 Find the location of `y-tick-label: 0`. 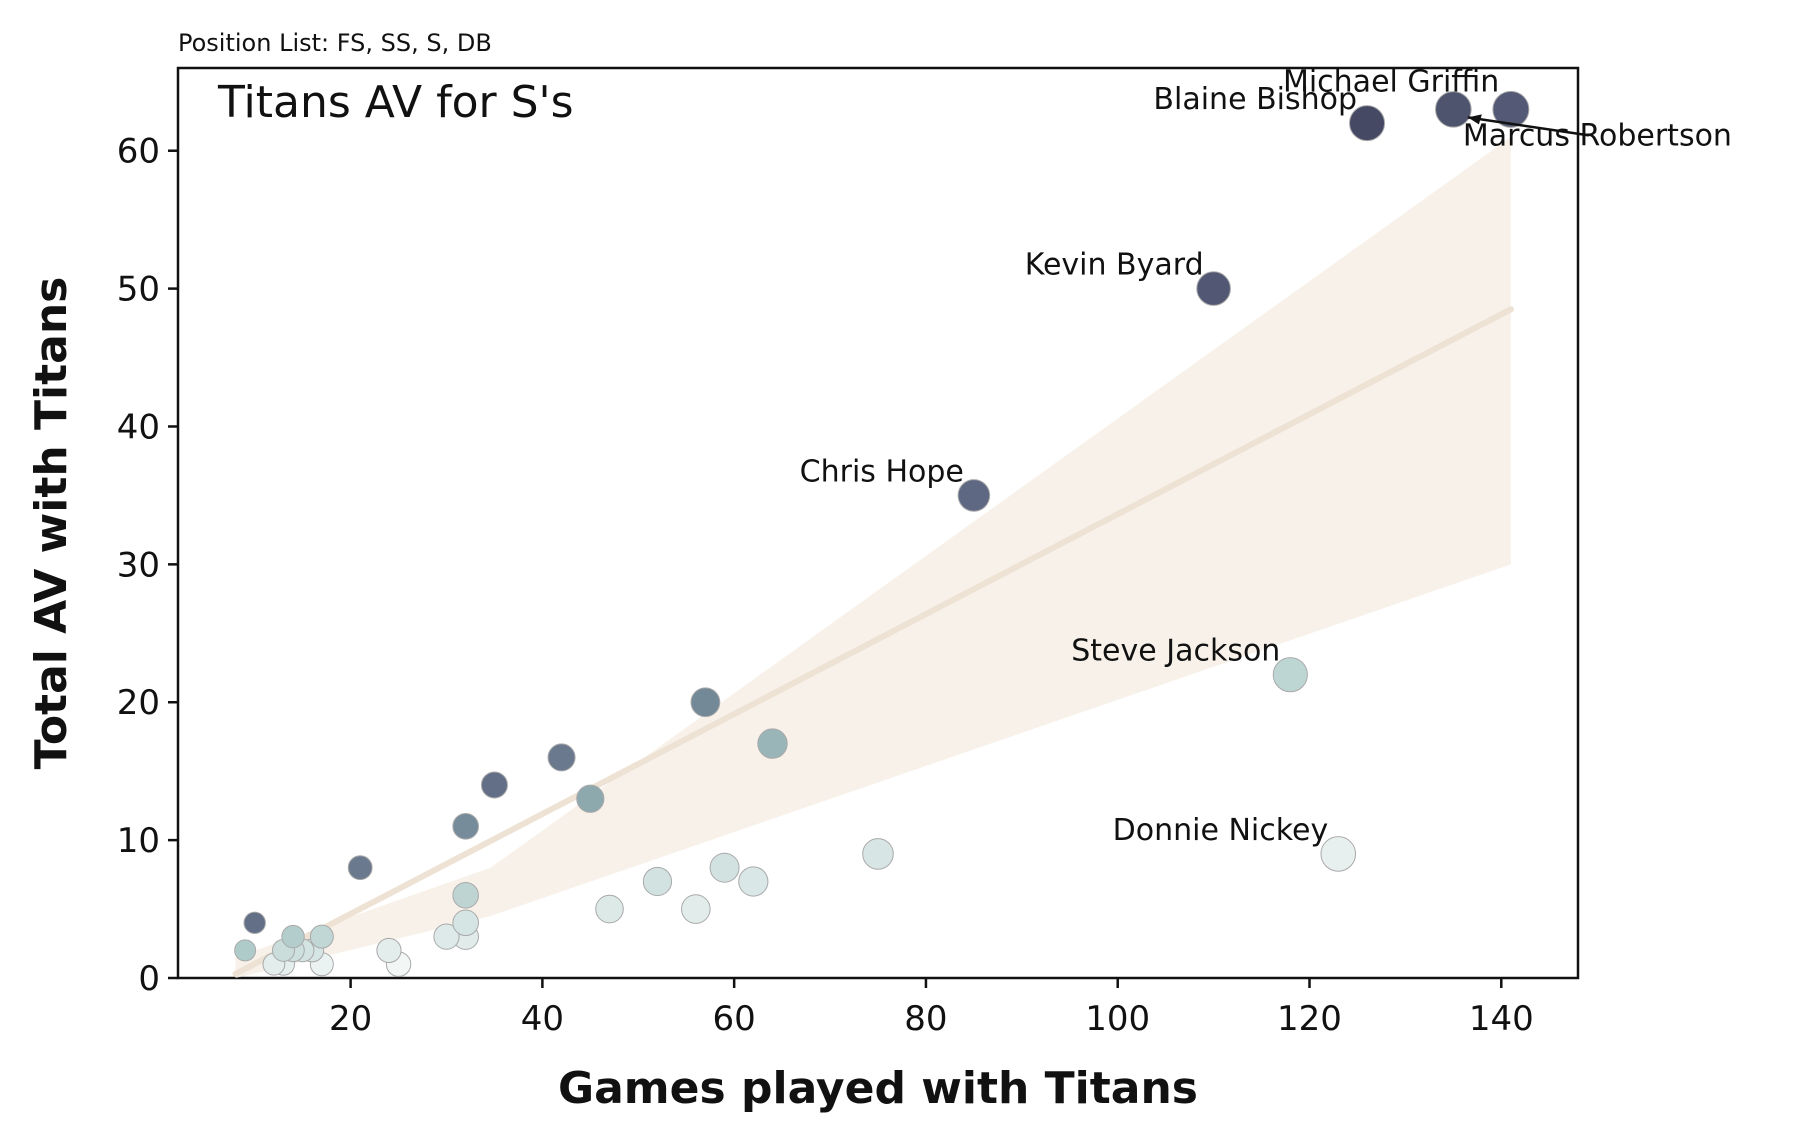

y-tick-label: 0 is located at coordinates (149, 979).